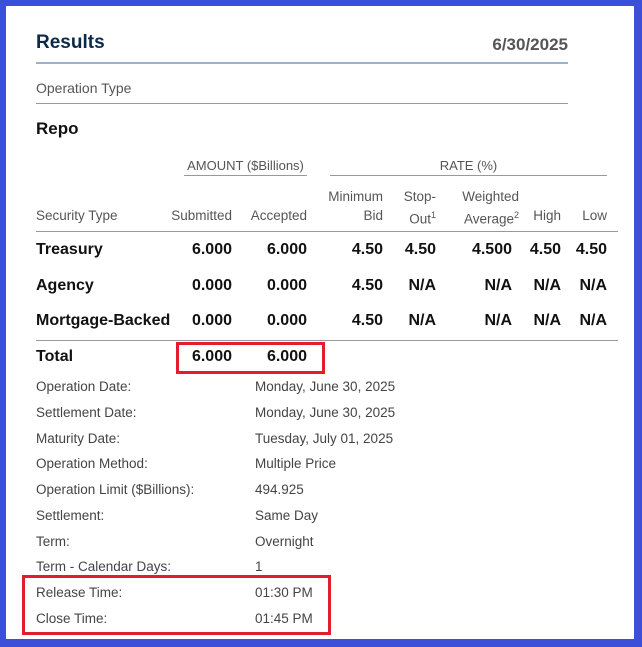 This screenshot has width=642, height=647. I want to click on detail-value-operation-date: Monday, June 30, 2025, so click(325, 386).